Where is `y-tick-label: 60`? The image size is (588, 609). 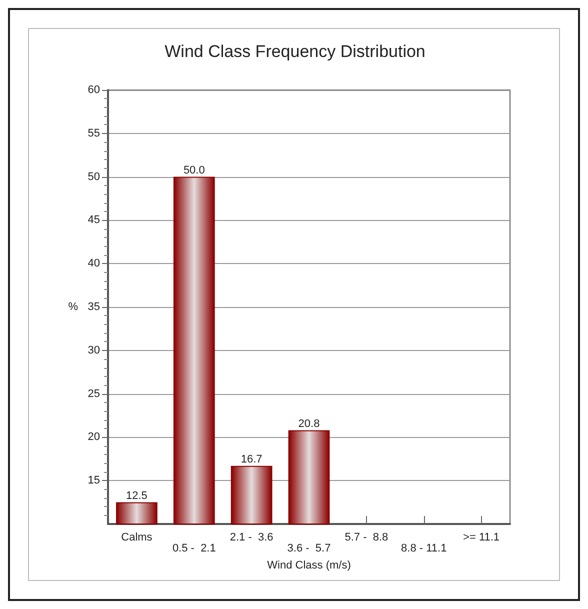 y-tick-label: 60 is located at coordinates (94, 90).